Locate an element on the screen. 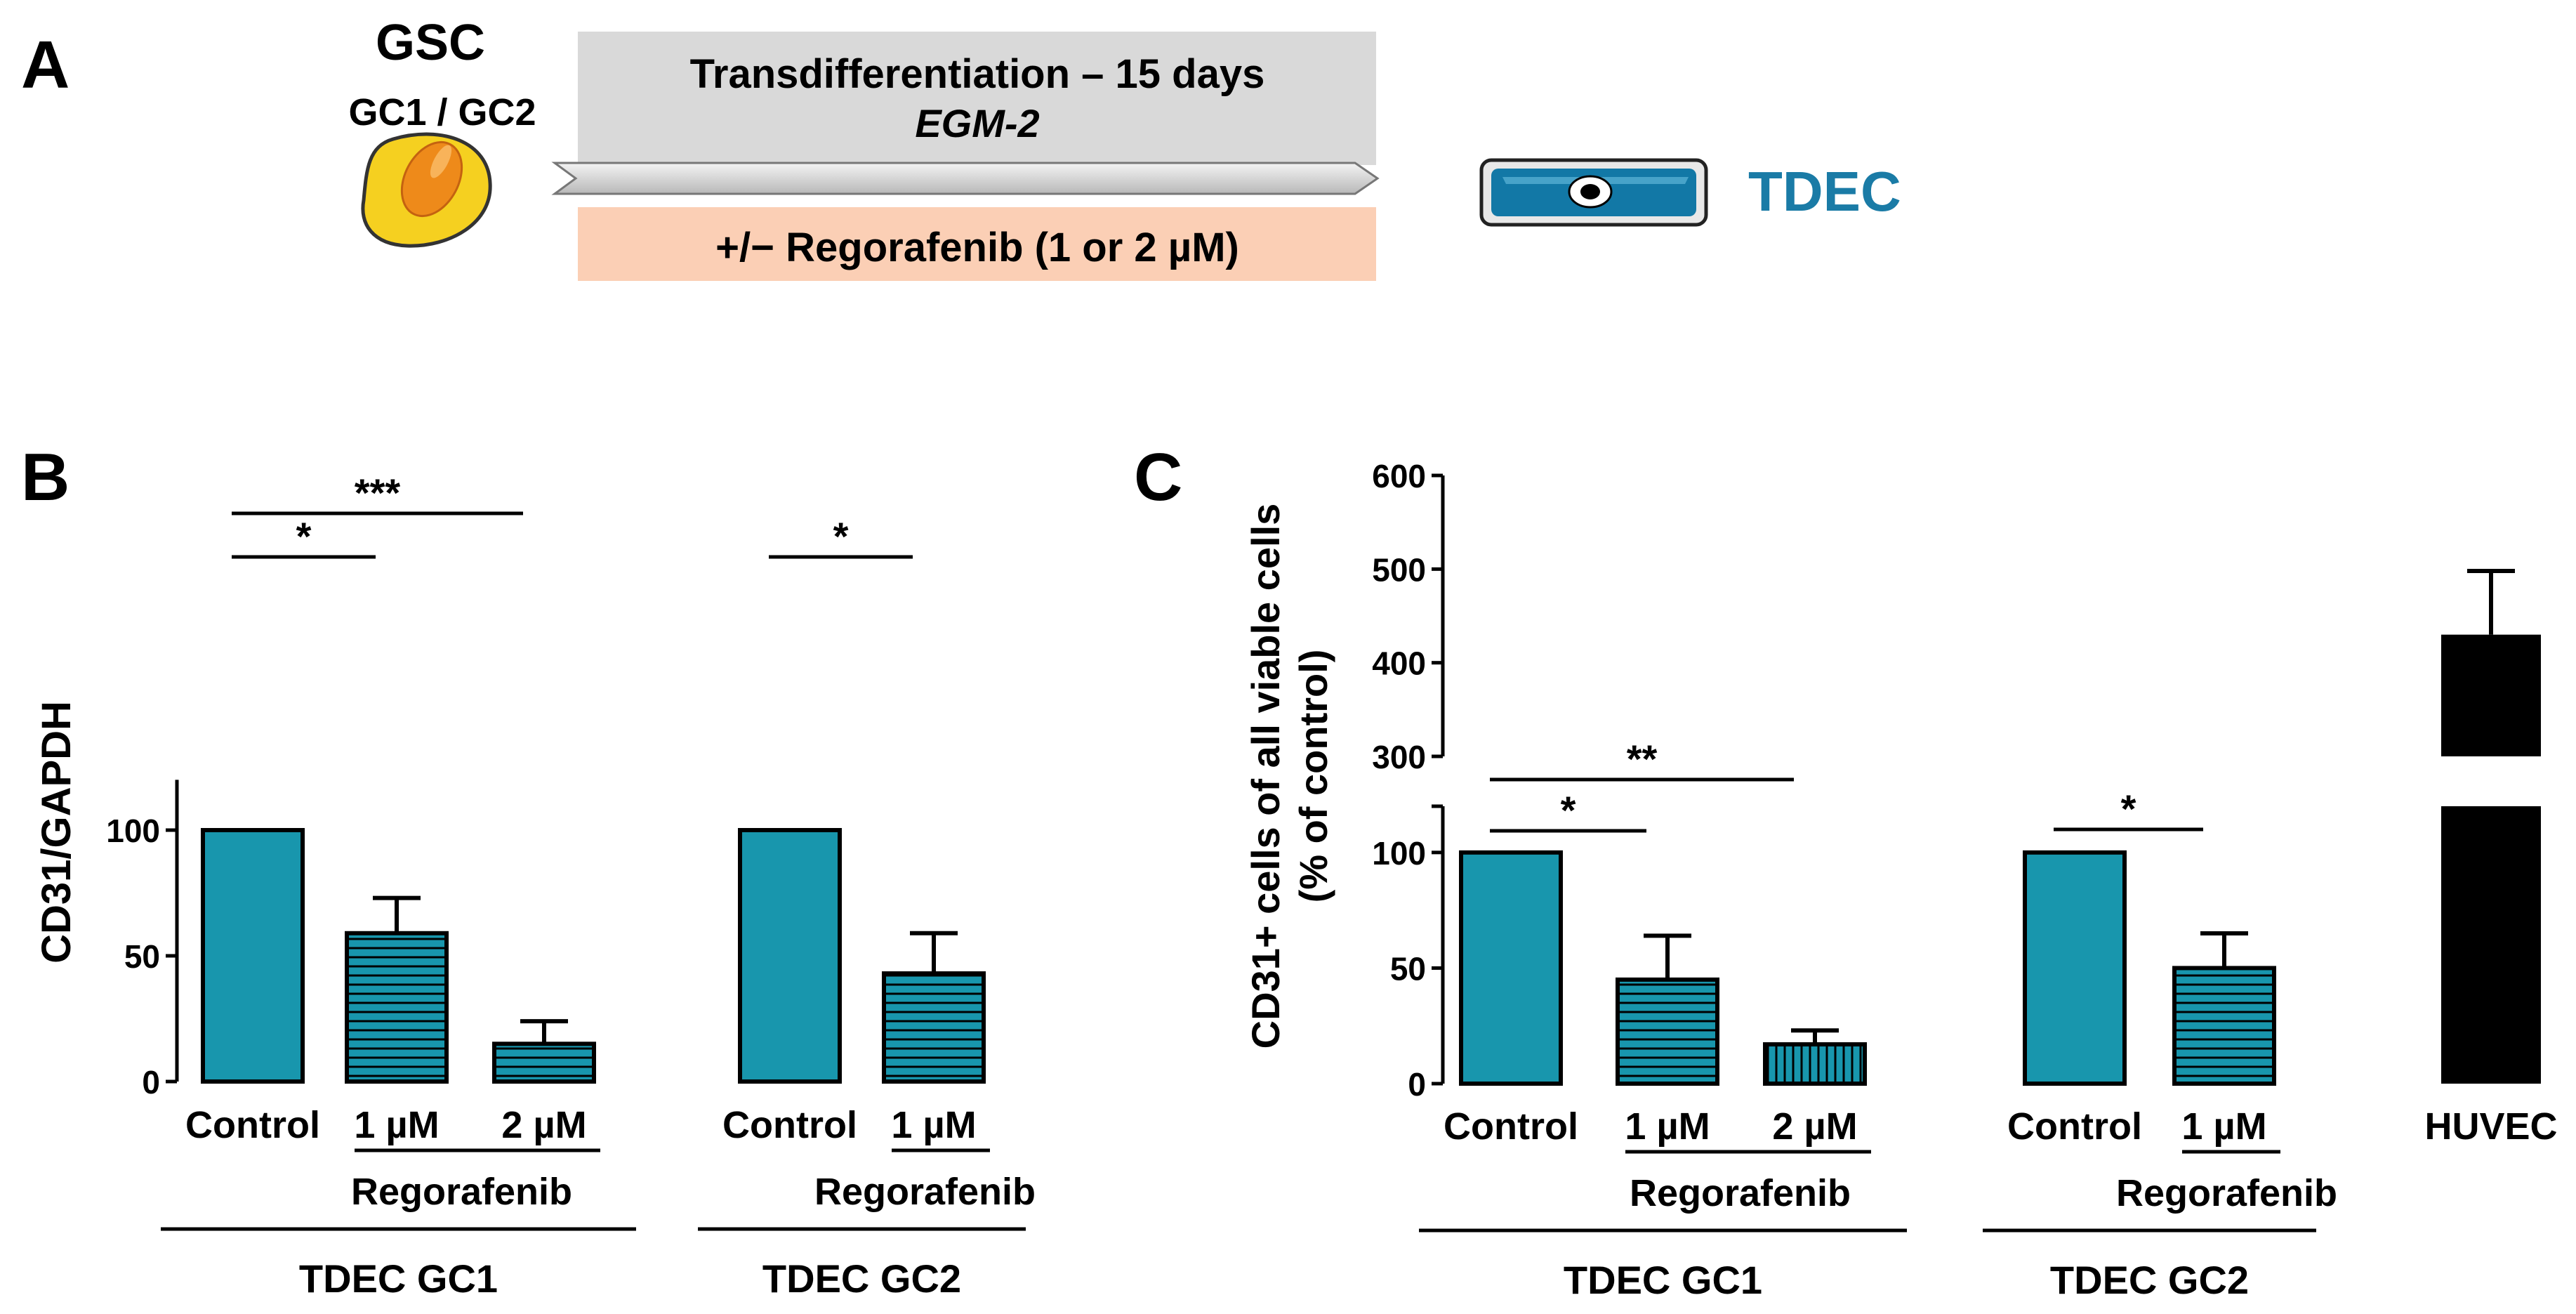  panel-b-label: B is located at coordinates (45, 477).